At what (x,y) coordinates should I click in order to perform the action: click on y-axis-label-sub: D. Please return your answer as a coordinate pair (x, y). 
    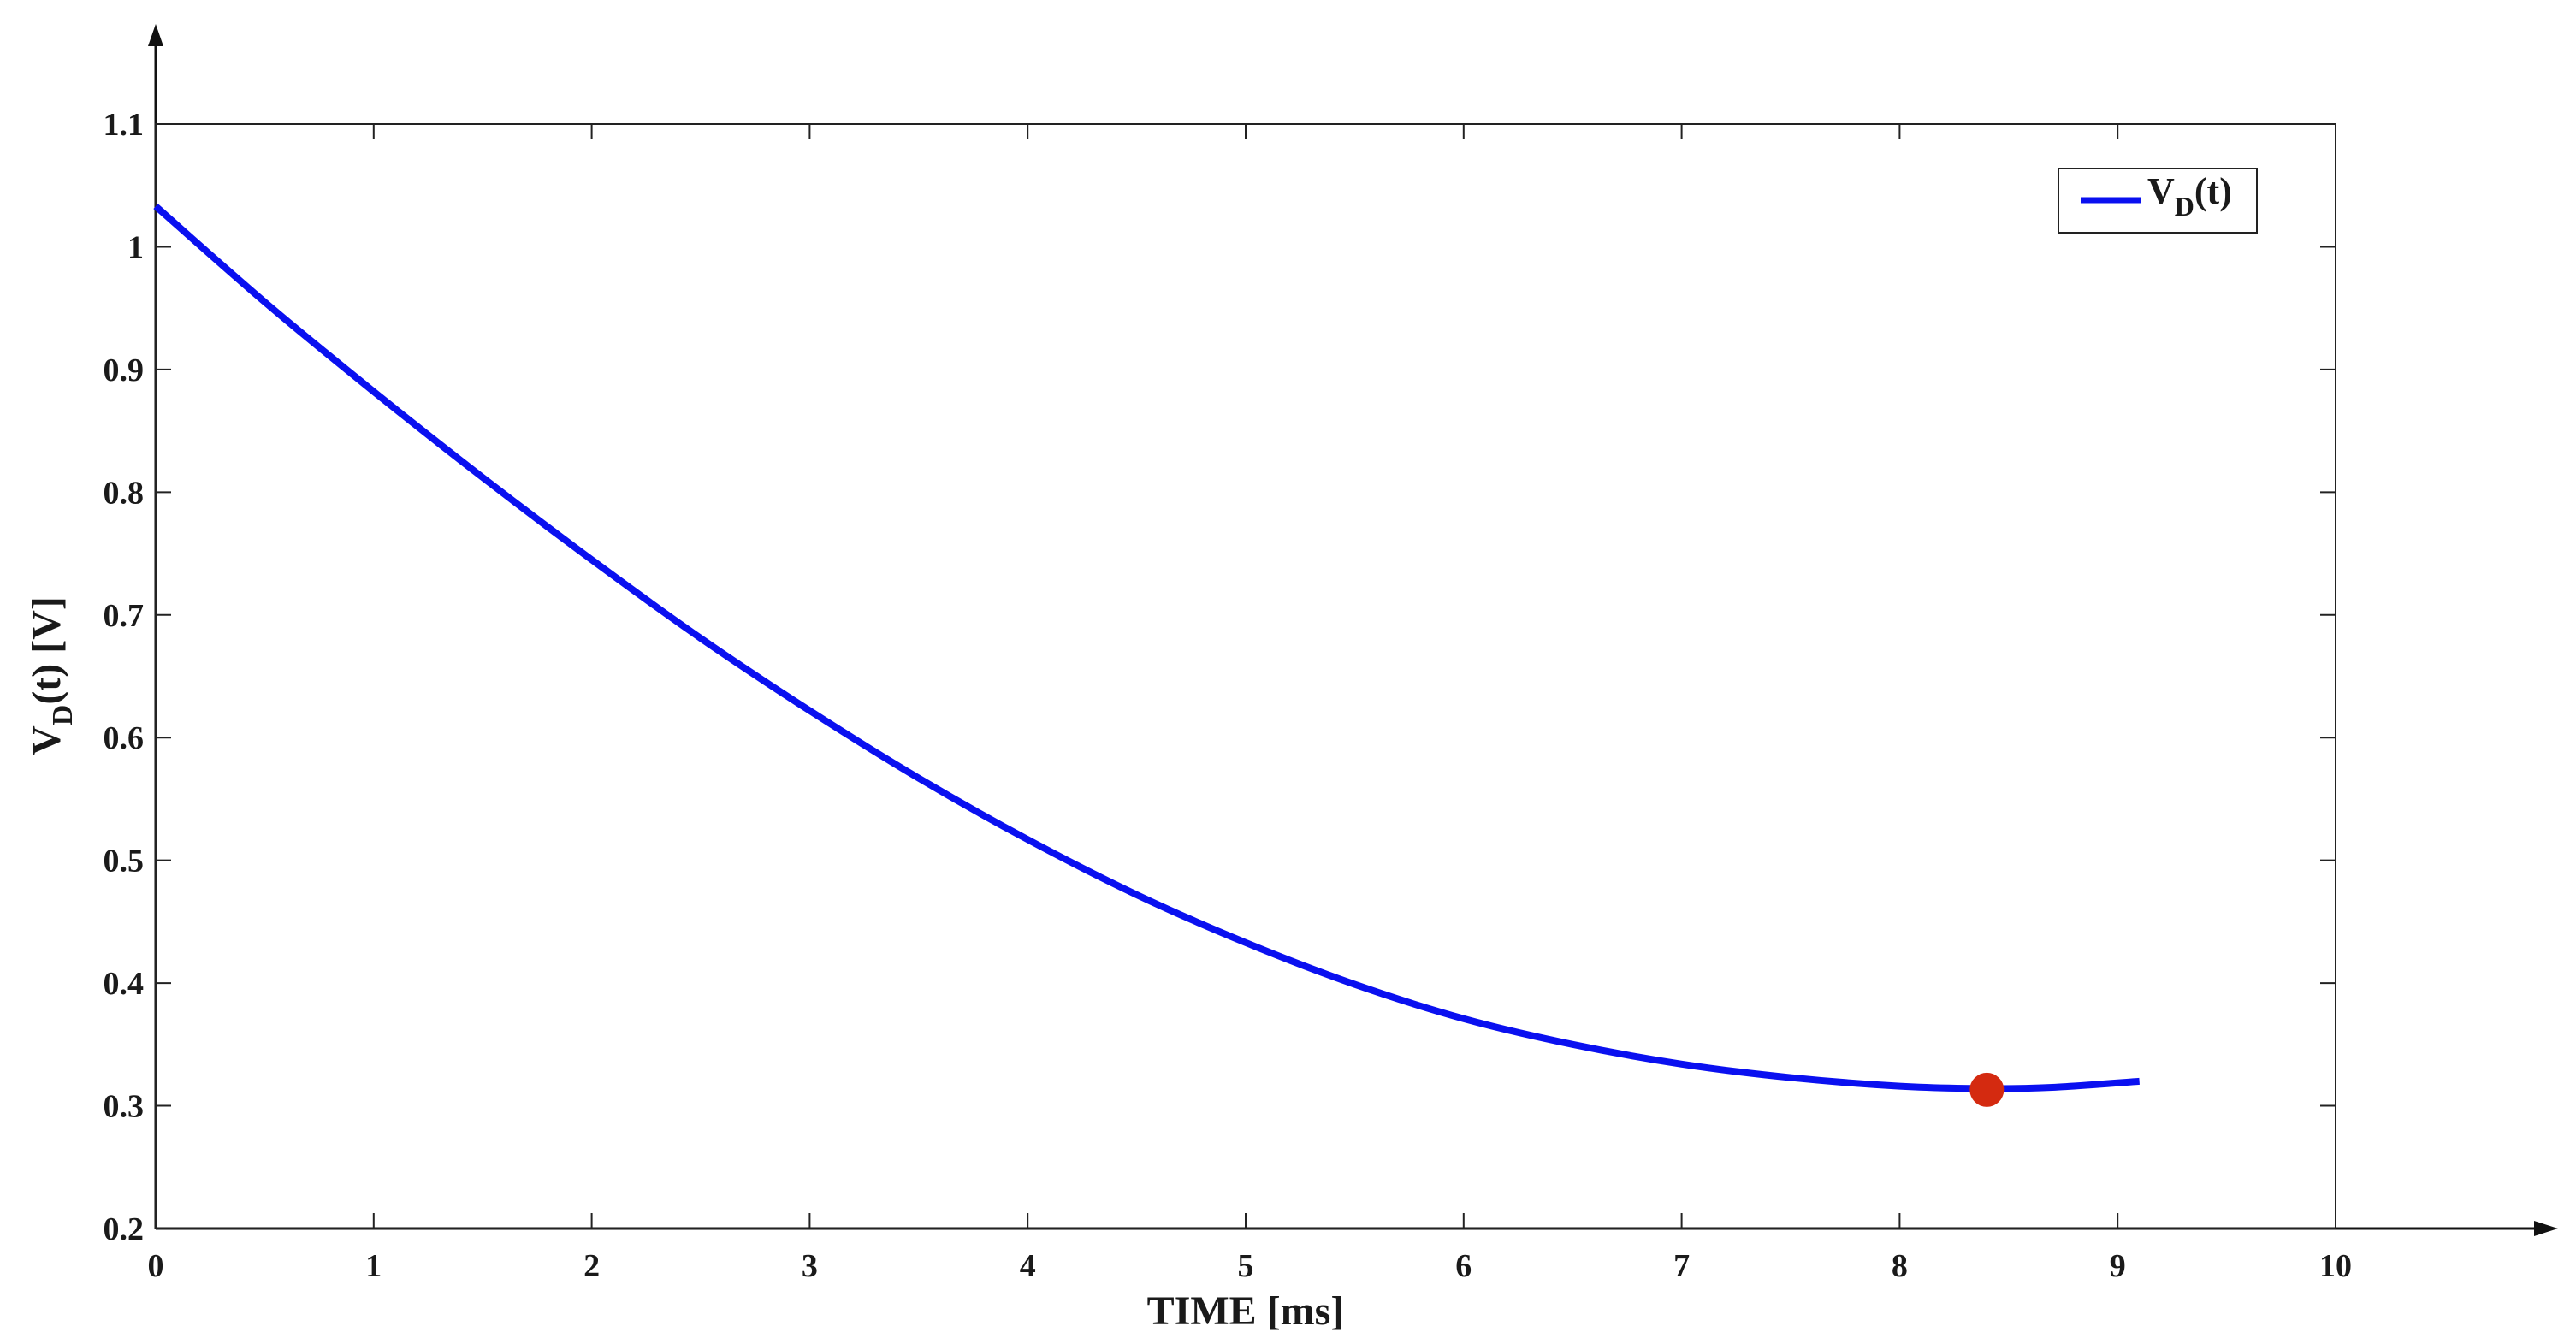
    Looking at the image, I should click on (63, 715).